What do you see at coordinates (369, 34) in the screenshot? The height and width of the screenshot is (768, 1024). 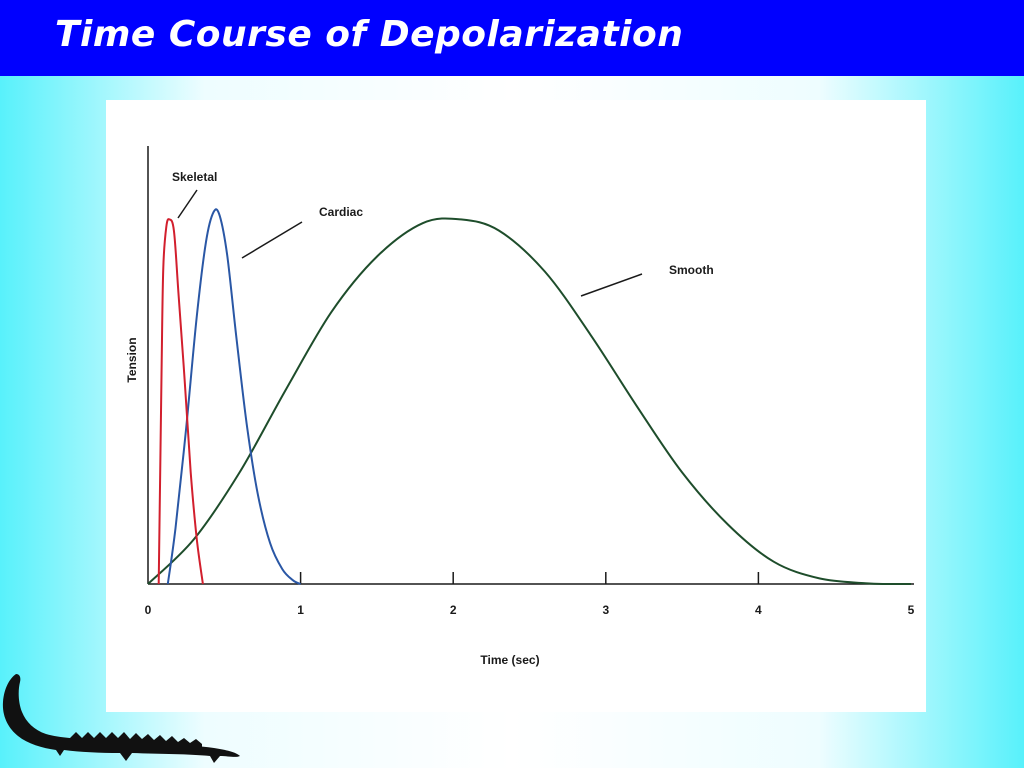 I see `slide-title: Time Course of Depolarization` at bounding box center [369, 34].